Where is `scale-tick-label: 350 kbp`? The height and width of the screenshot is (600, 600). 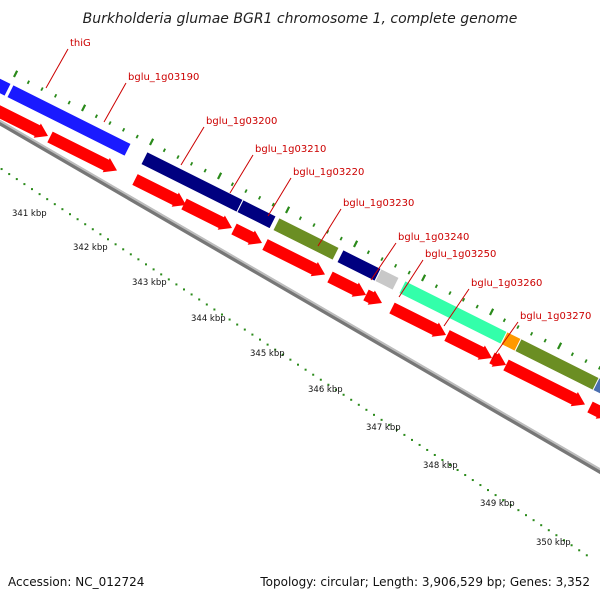 scale-tick-label: 350 kbp is located at coordinates (553, 543).